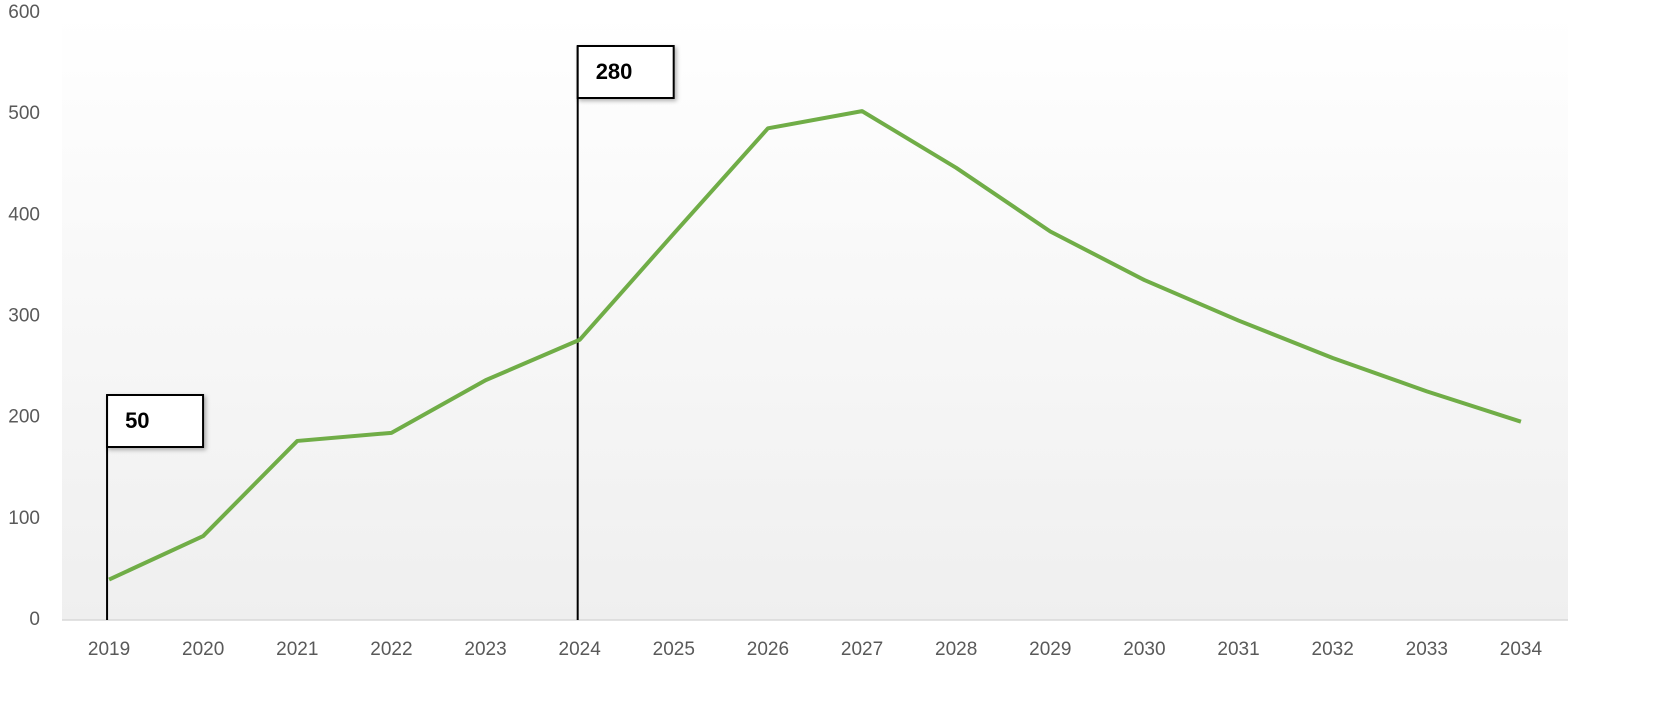  I want to click on x-tick-label: 2028, so click(956, 649).